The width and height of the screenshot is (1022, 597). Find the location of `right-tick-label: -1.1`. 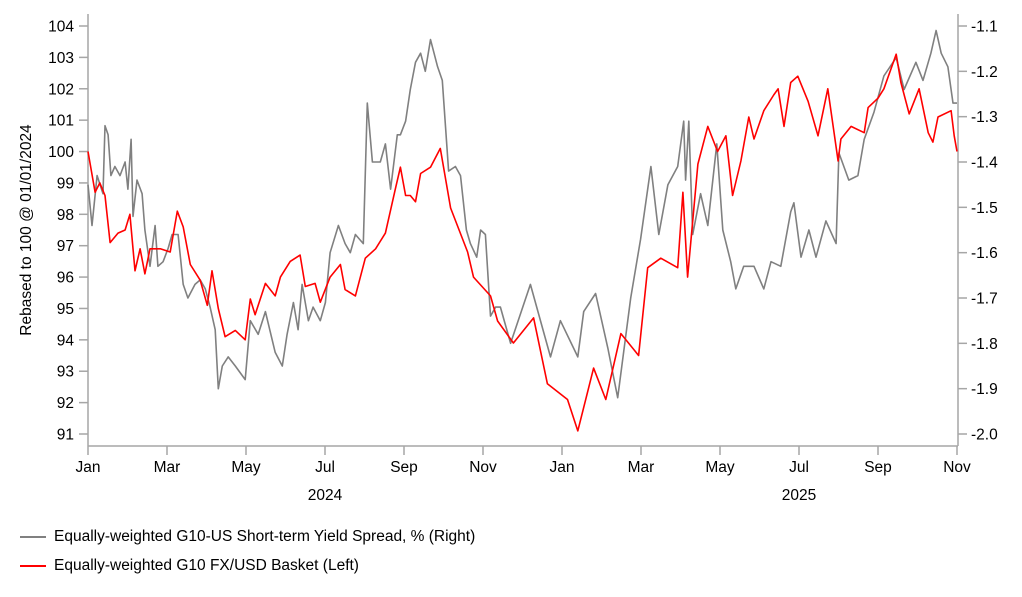

right-tick-label: -1.1 is located at coordinates (984, 27).